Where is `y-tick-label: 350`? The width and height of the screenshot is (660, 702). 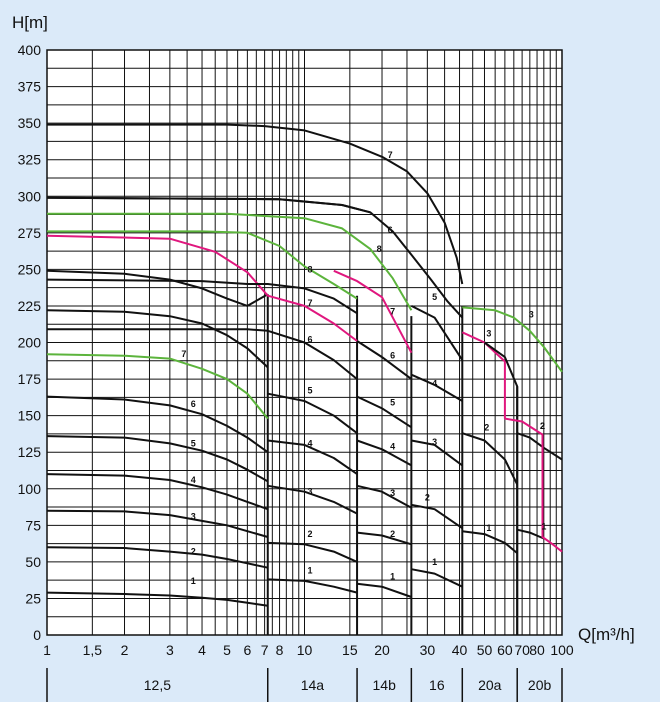 y-tick-label: 350 is located at coordinates (30, 123).